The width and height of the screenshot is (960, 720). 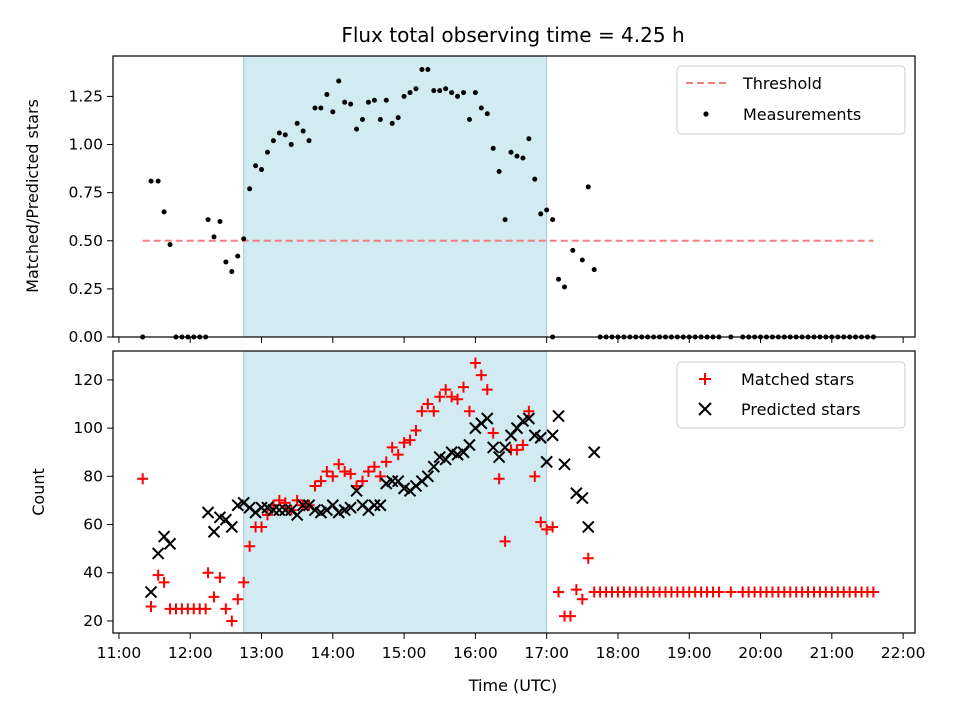 What do you see at coordinates (689, 653) in the screenshot?
I see `bottom-xtick-label: 19:00` at bounding box center [689, 653].